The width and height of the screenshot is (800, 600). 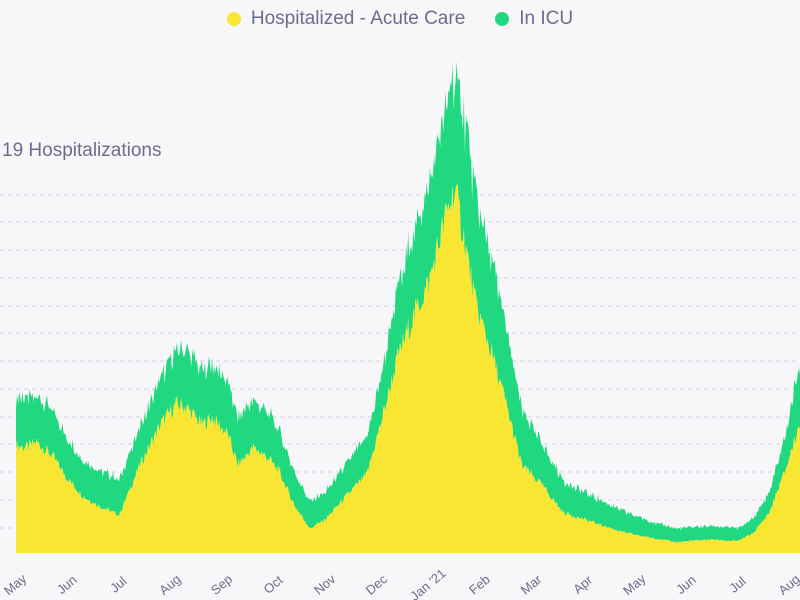 I want to click on legend-item-acute-care: Hospitalized - Acute Care, so click(x=346, y=19).